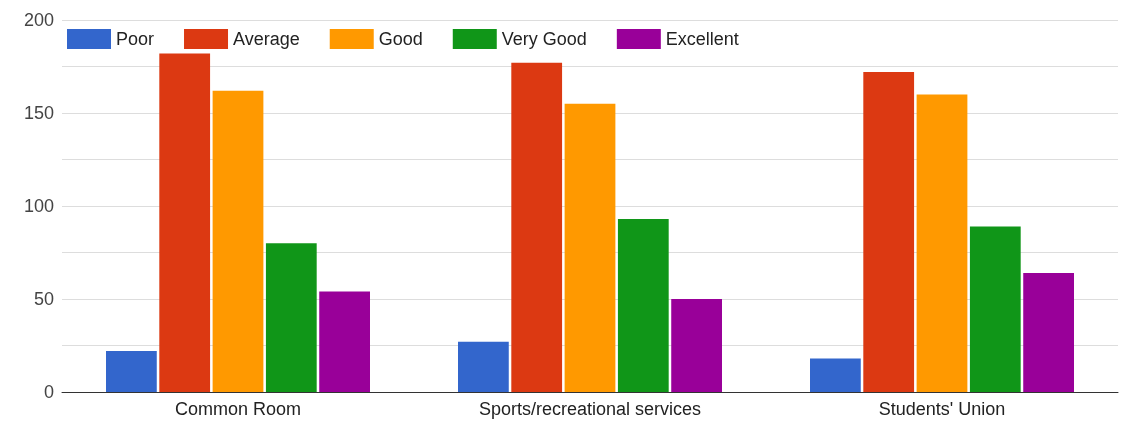 The image size is (1130, 435). I want to click on x-tick-label: Sports/recreational services, so click(590, 409).